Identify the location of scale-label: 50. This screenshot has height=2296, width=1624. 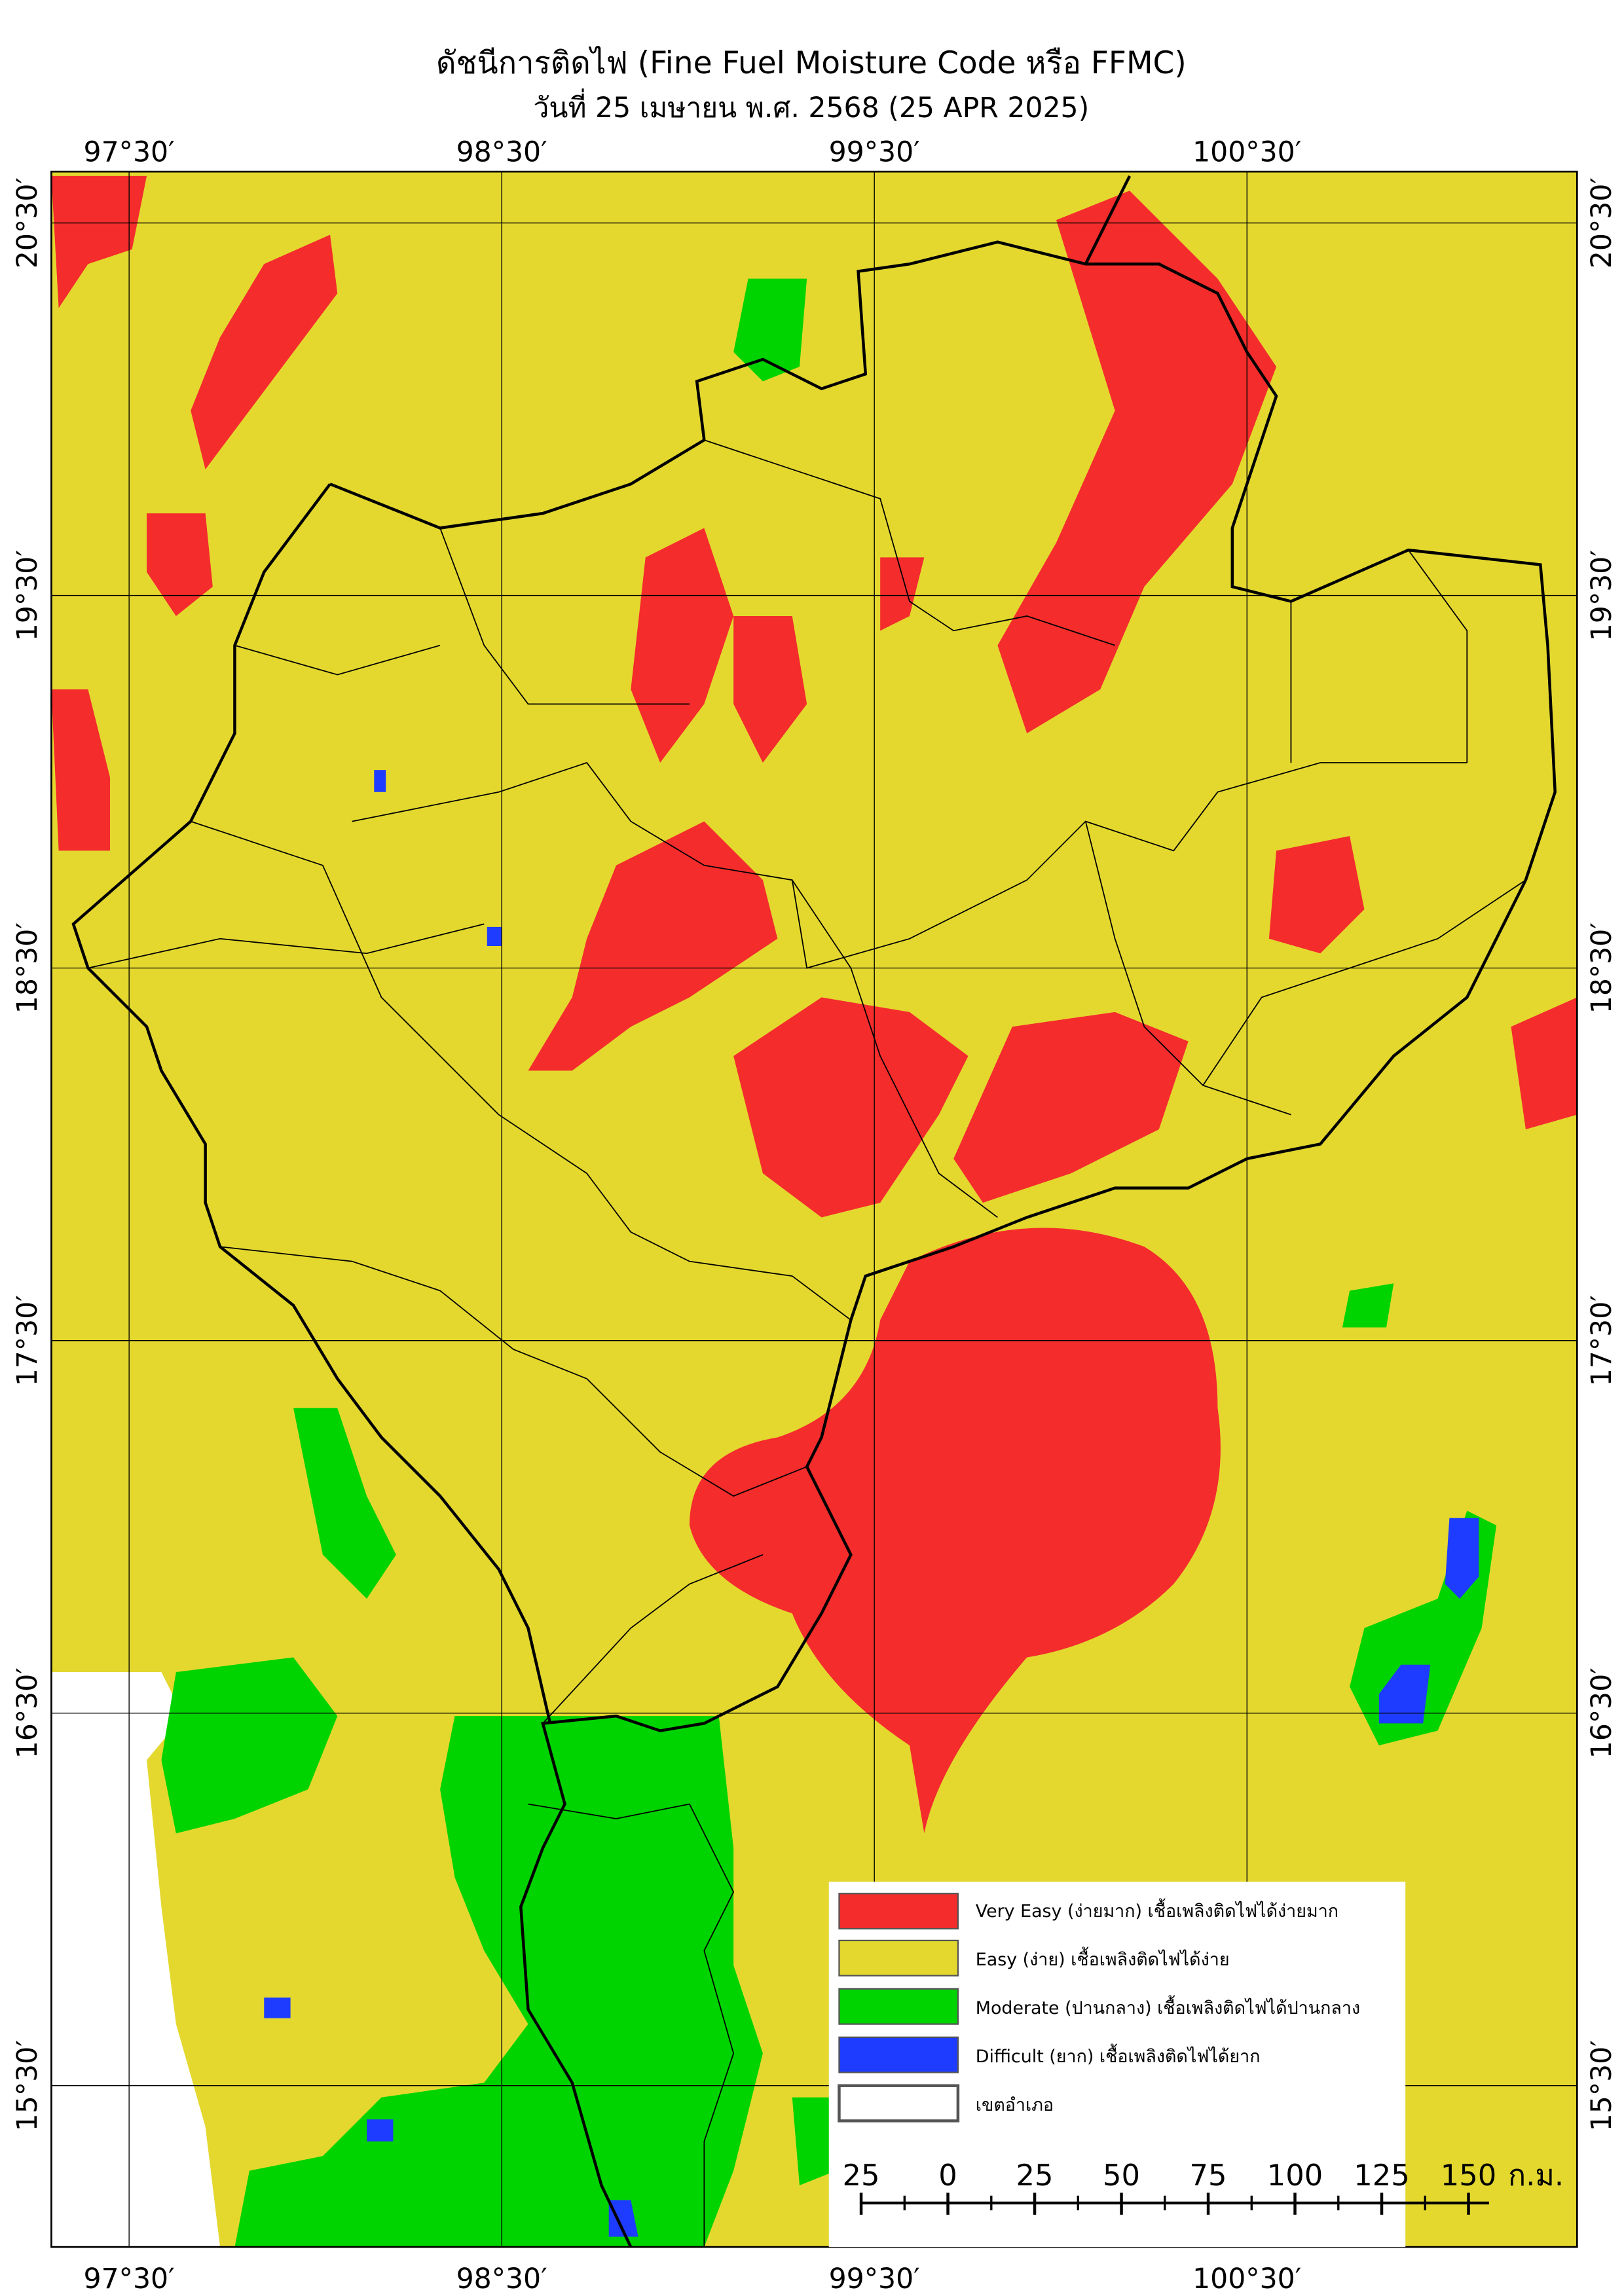
(1121, 2175).